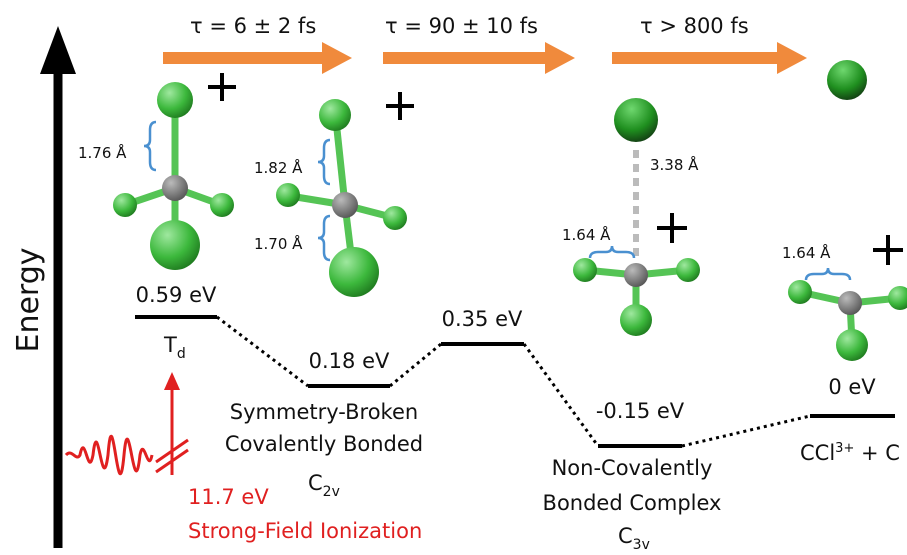 This screenshot has width=907, height=555. What do you see at coordinates (345, 194) in the screenshot?
I see `molecule-c2v` at bounding box center [345, 194].